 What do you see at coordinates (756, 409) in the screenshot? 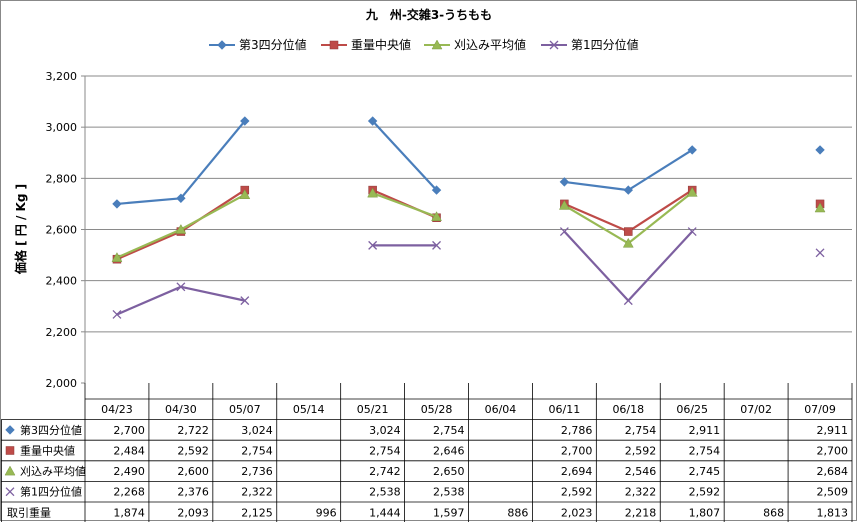
I see `x-category-label: 07/02` at bounding box center [756, 409].